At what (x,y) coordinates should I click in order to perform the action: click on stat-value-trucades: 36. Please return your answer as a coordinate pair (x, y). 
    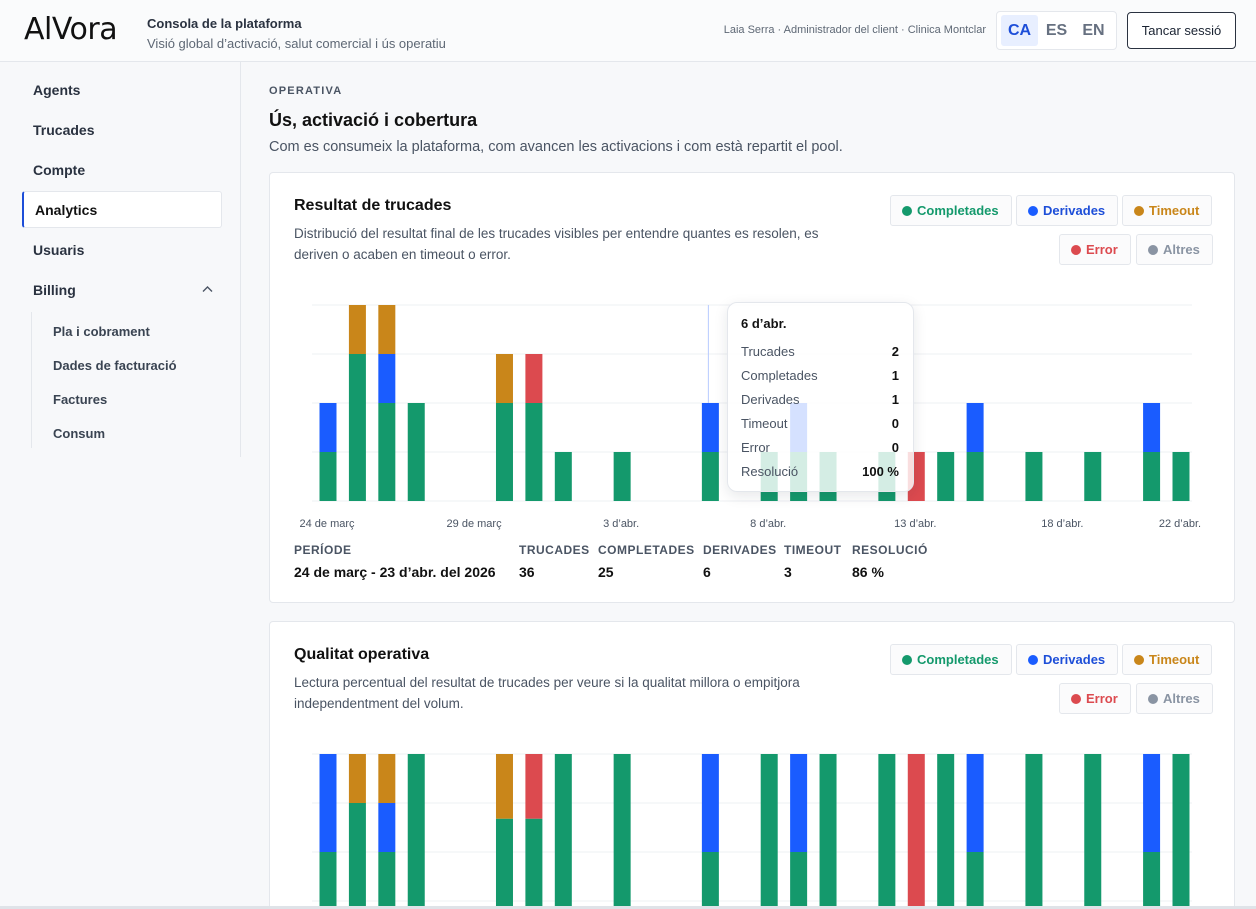
    Looking at the image, I should click on (527, 572).